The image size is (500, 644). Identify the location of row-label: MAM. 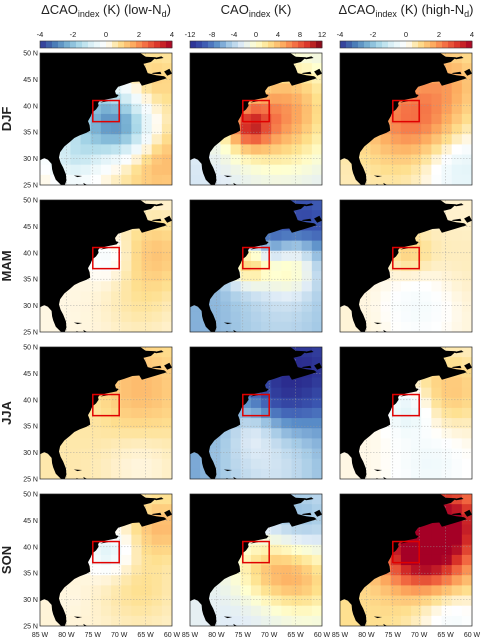
(7, 265).